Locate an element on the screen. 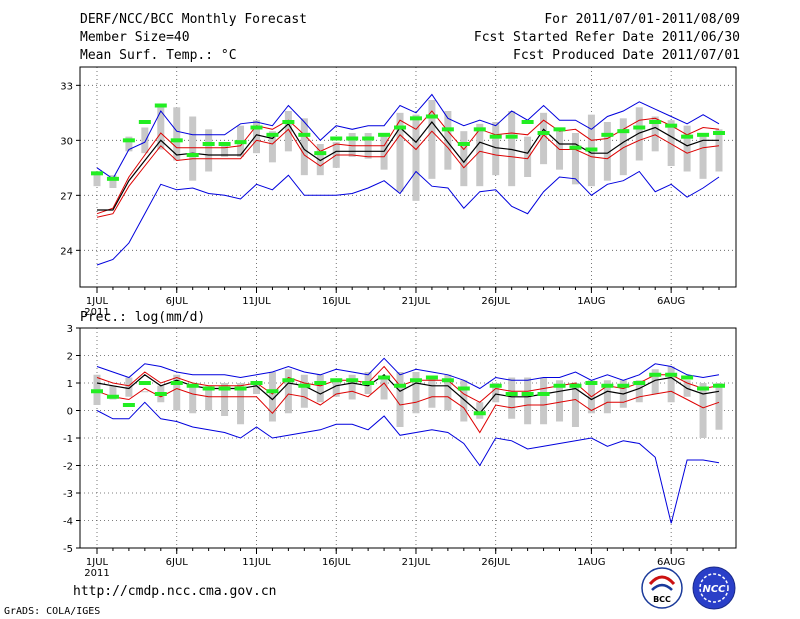  y-tick-label: 0 is located at coordinates (70, 412).